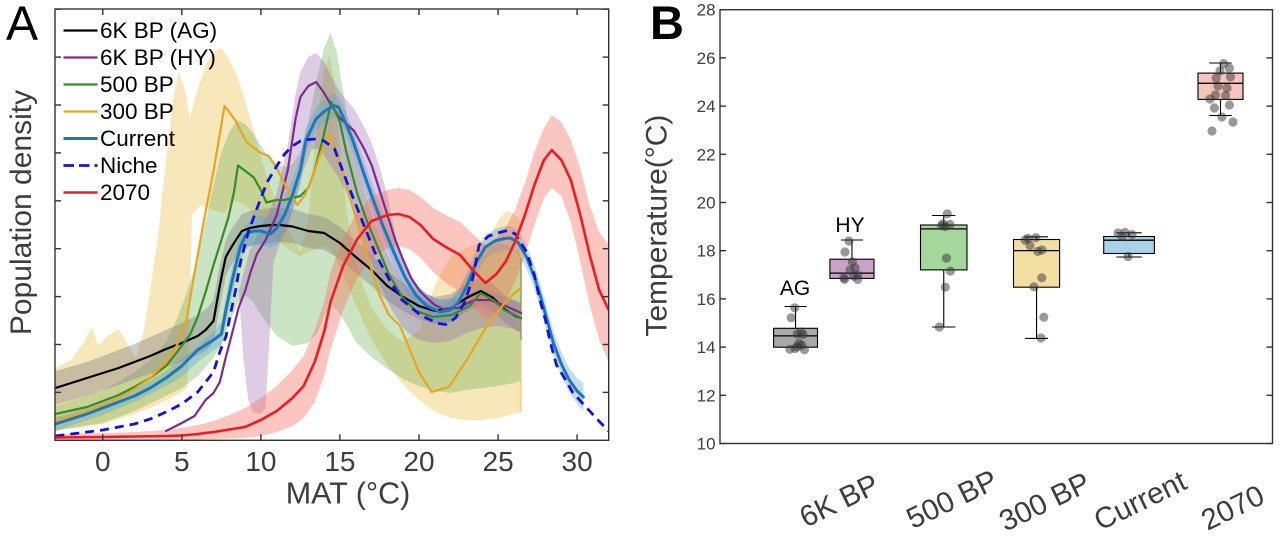 Image resolution: width=1280 pixels, height=538 pixels. Describe the element at coordinates (706, 10) in the screenshot. I see `svg-text: 28` at that location.